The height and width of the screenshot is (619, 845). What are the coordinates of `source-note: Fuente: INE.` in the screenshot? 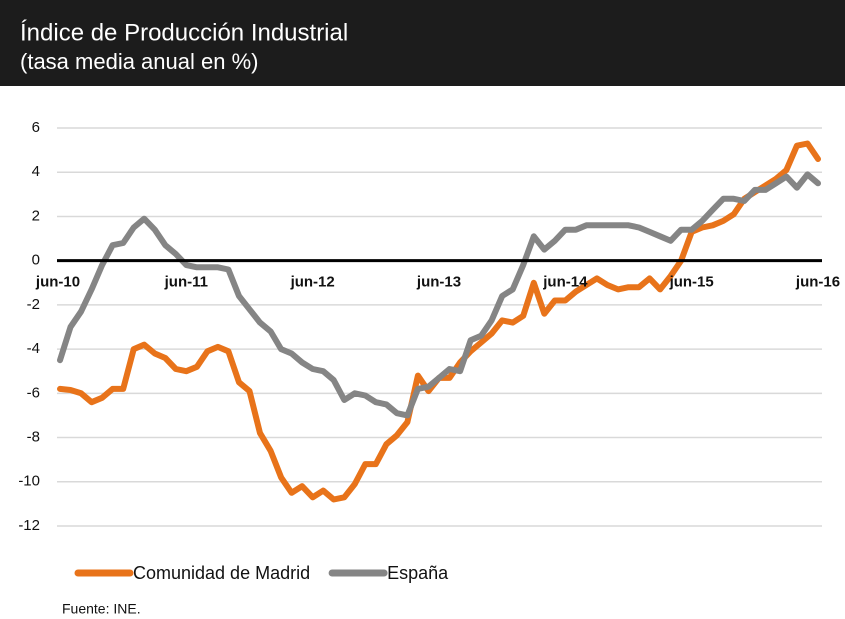 It's located at (101, 609).